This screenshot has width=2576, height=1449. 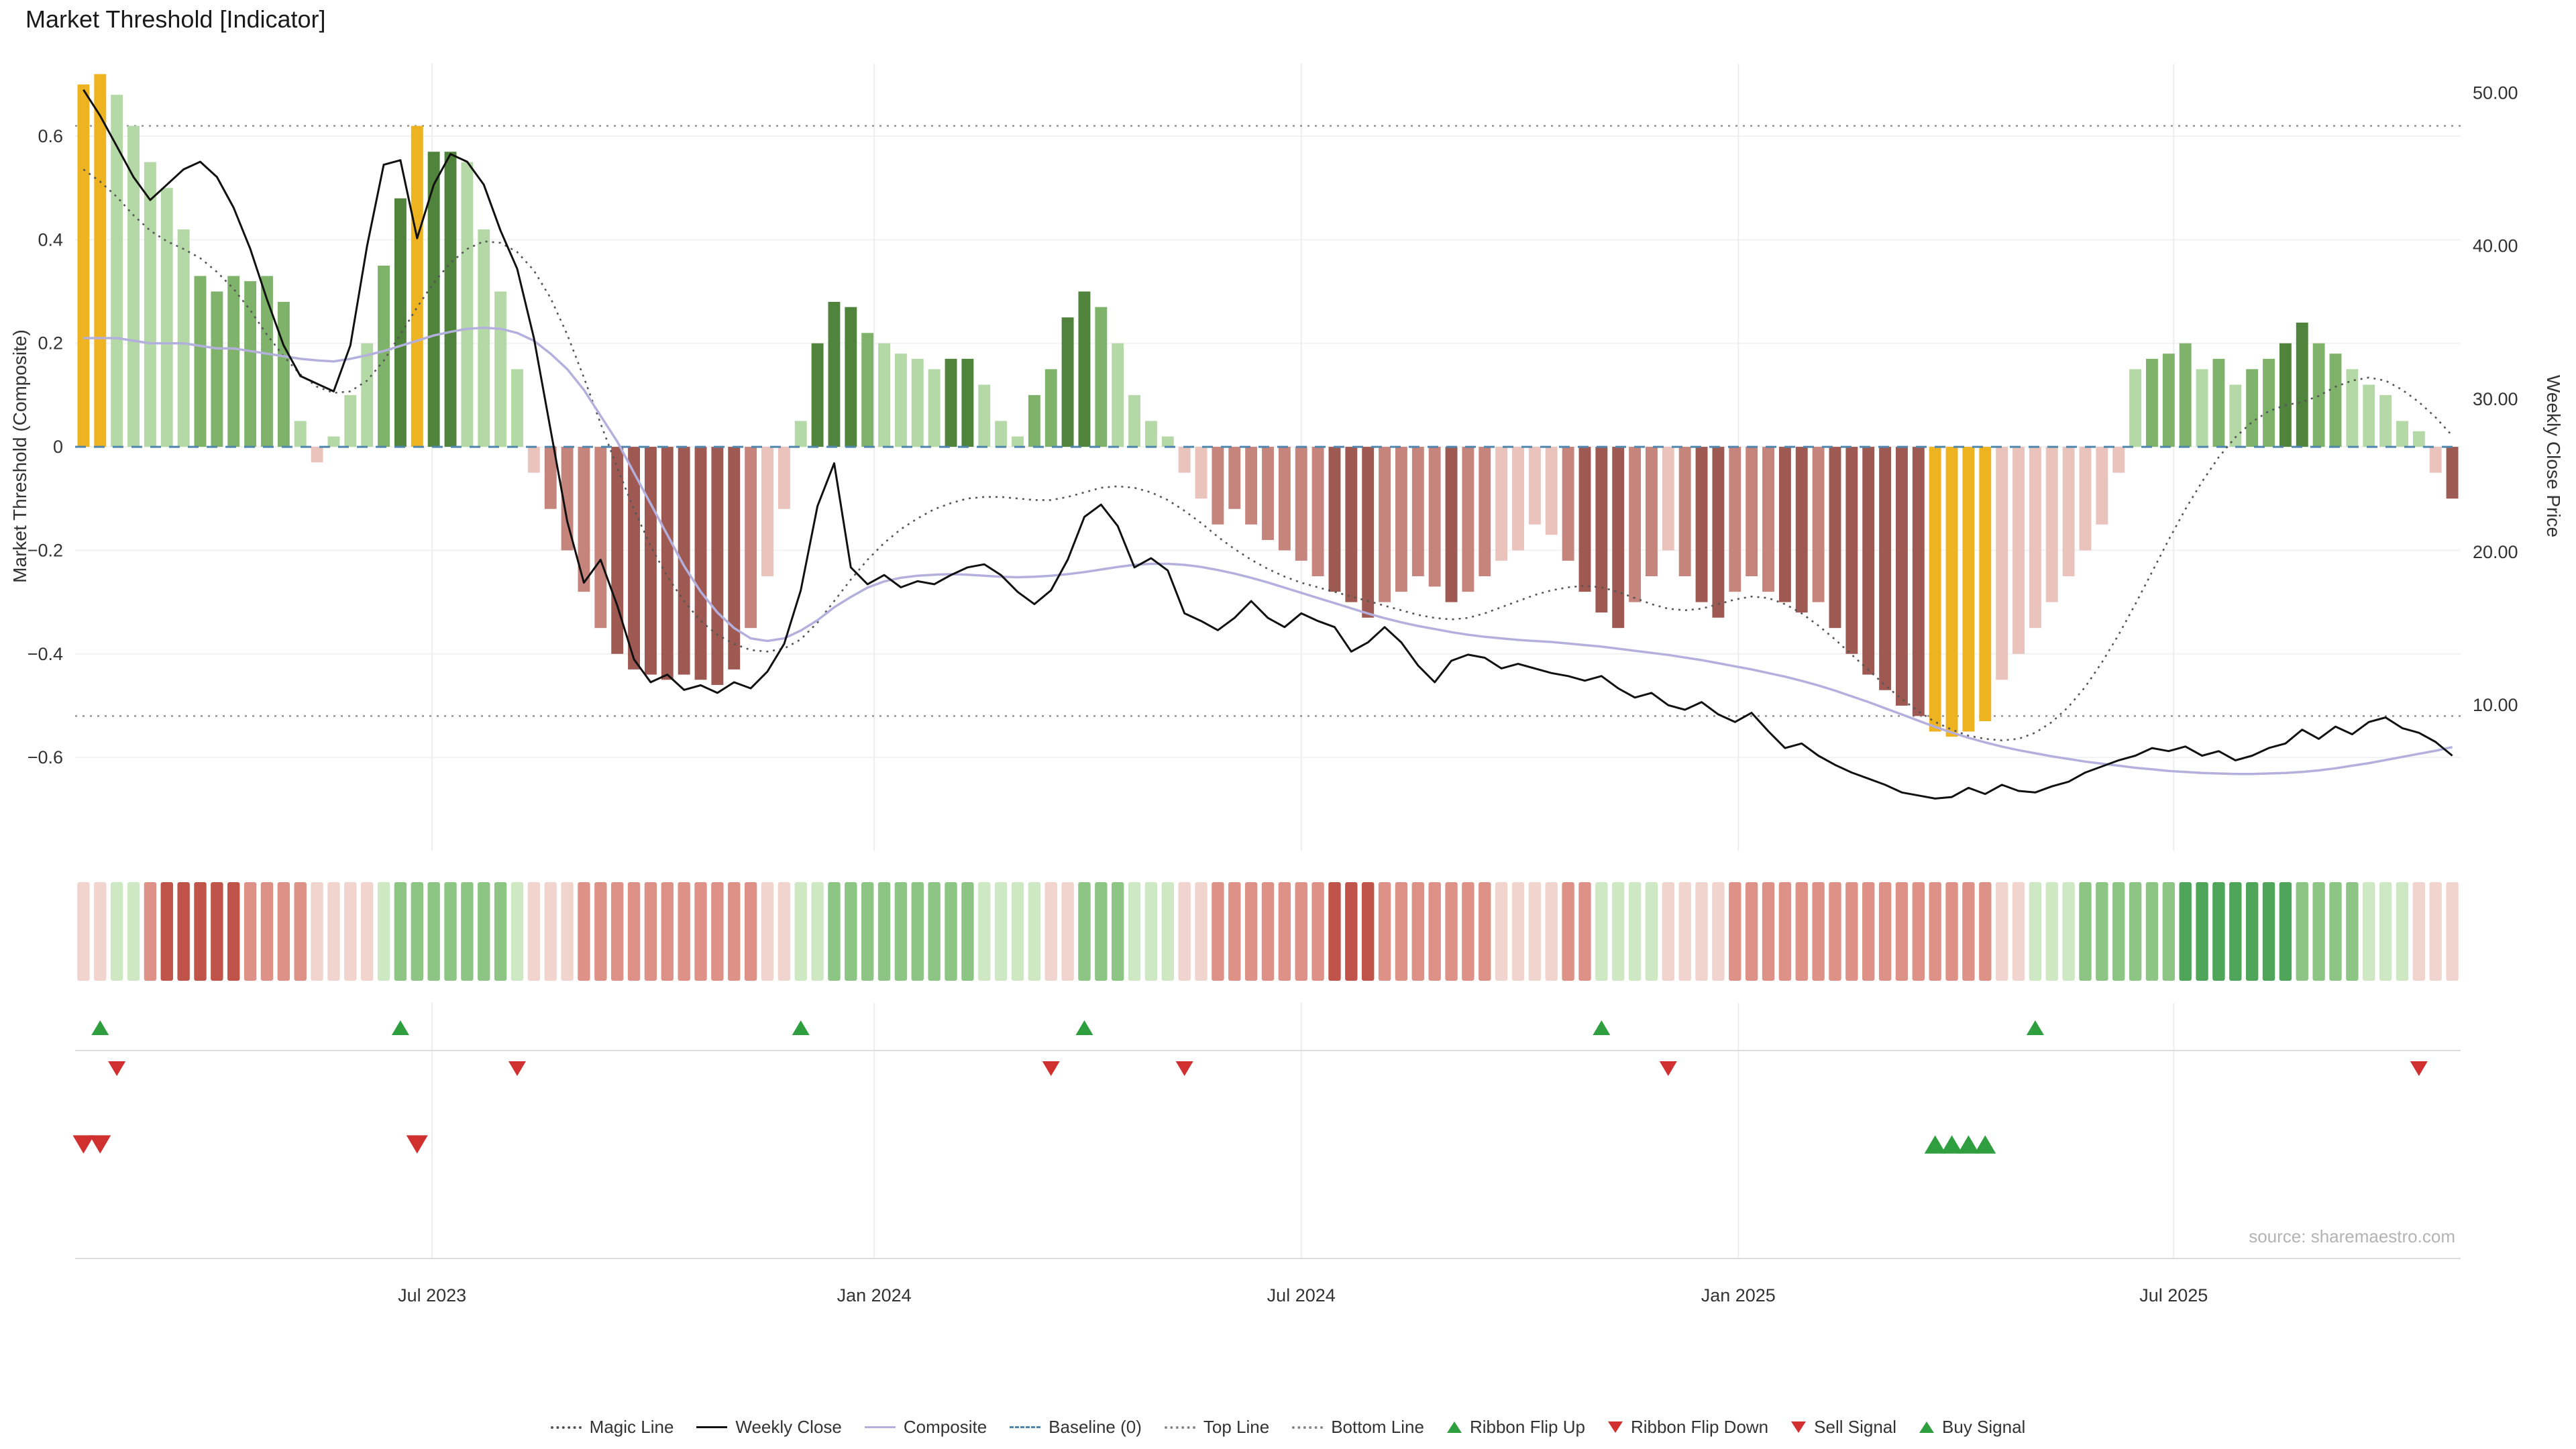 I want to click on legend-item: Magic Line, so click(x=612, y=1427).